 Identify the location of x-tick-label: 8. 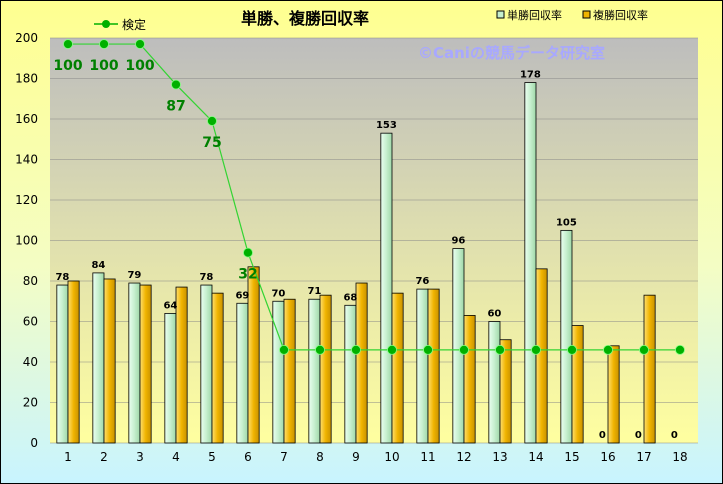
(320, 457).